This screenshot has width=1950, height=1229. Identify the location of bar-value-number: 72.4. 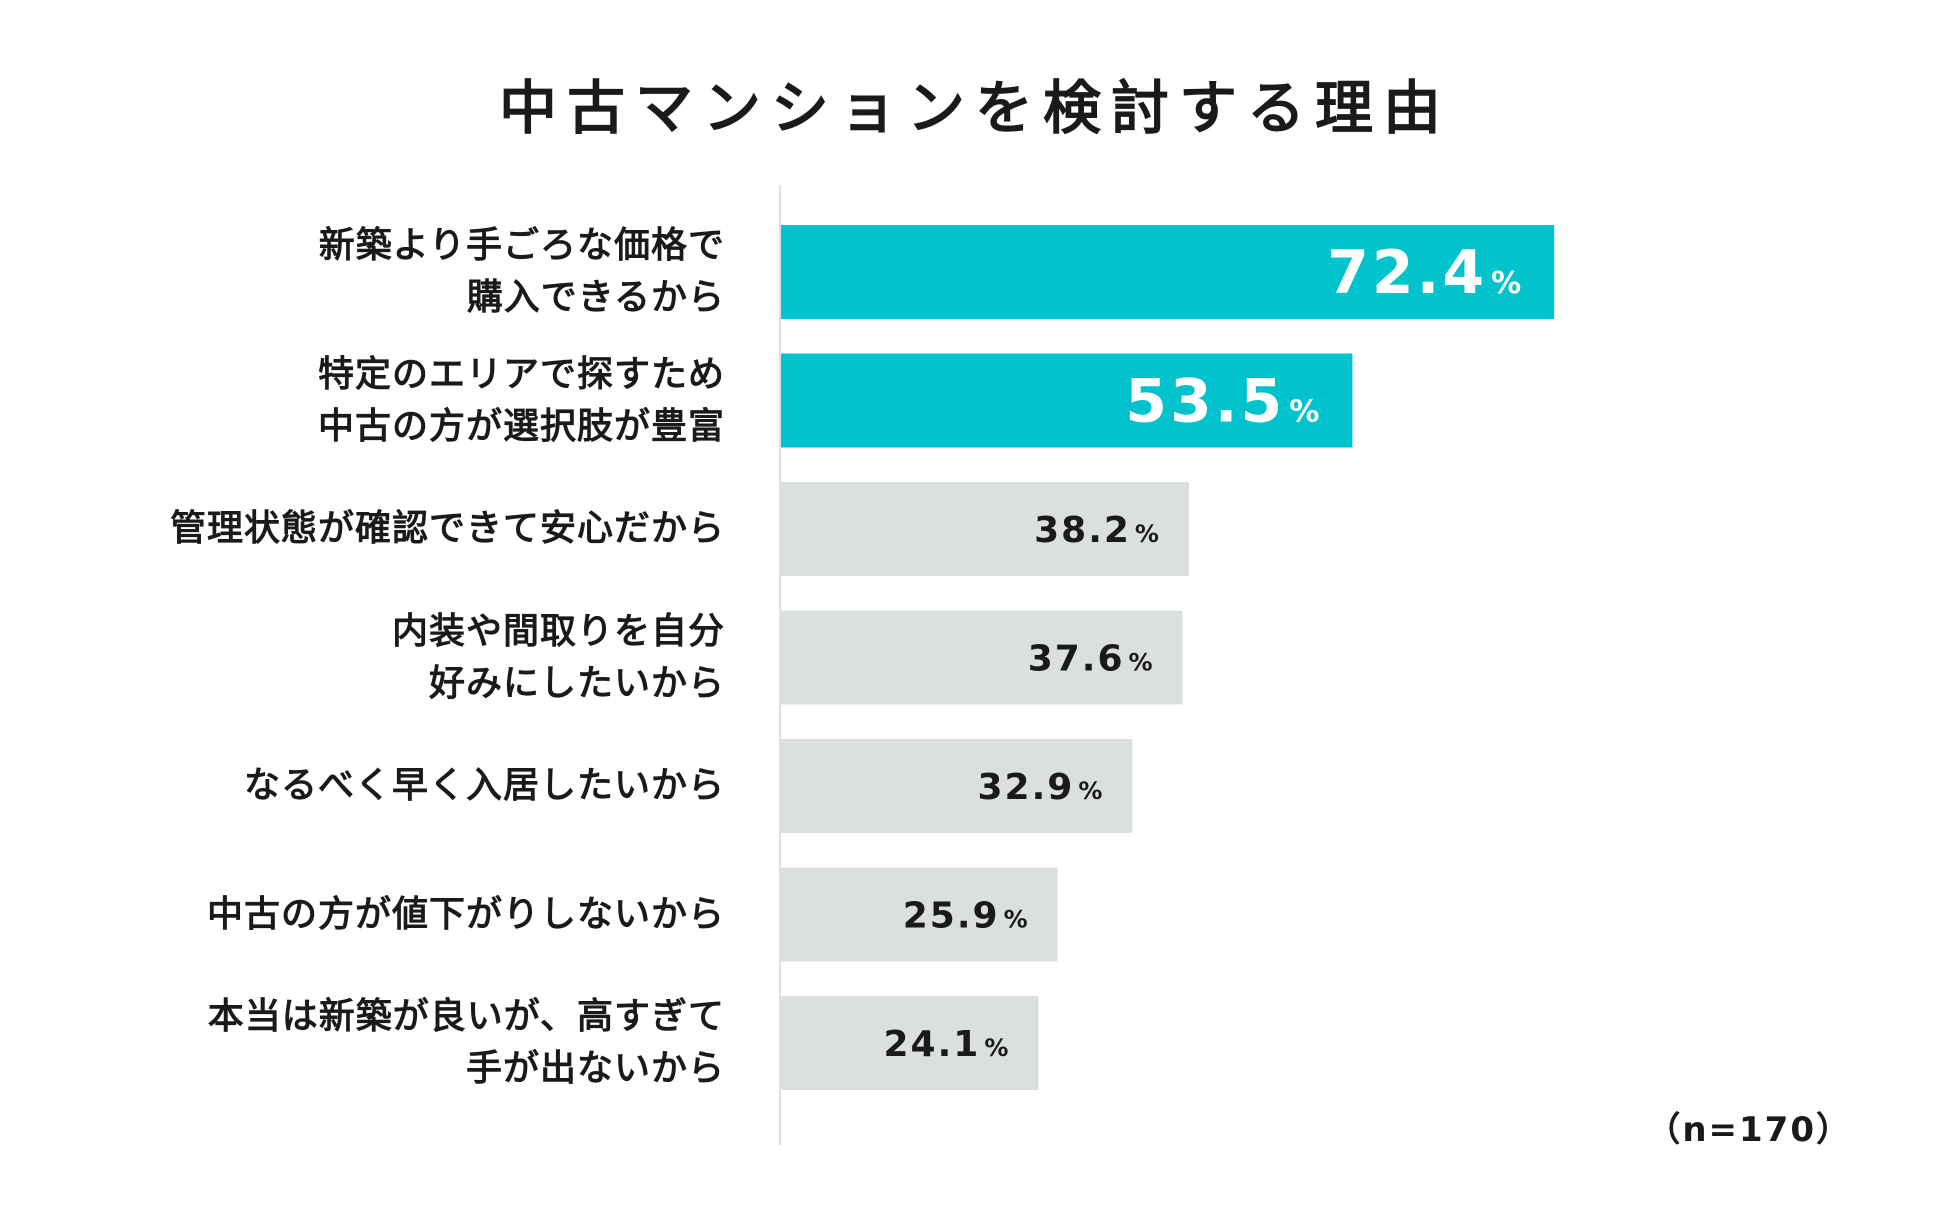
(1407, 273).